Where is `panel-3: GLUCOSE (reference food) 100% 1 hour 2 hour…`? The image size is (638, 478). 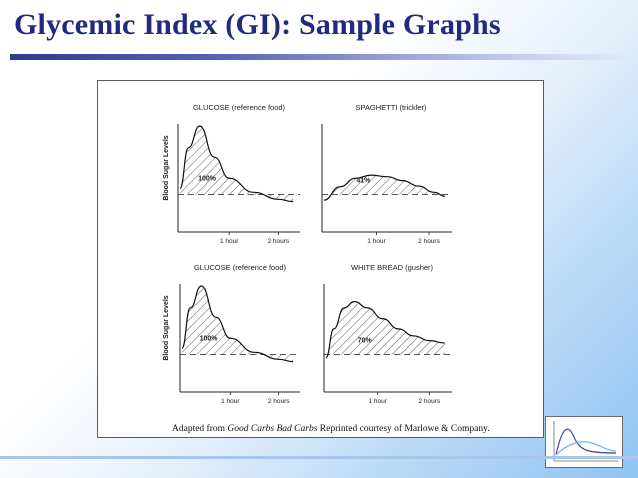
panel-3: GLUCOSE (reference food) 100% 1 hour 2 hour… is located at coordinates (231, 334).